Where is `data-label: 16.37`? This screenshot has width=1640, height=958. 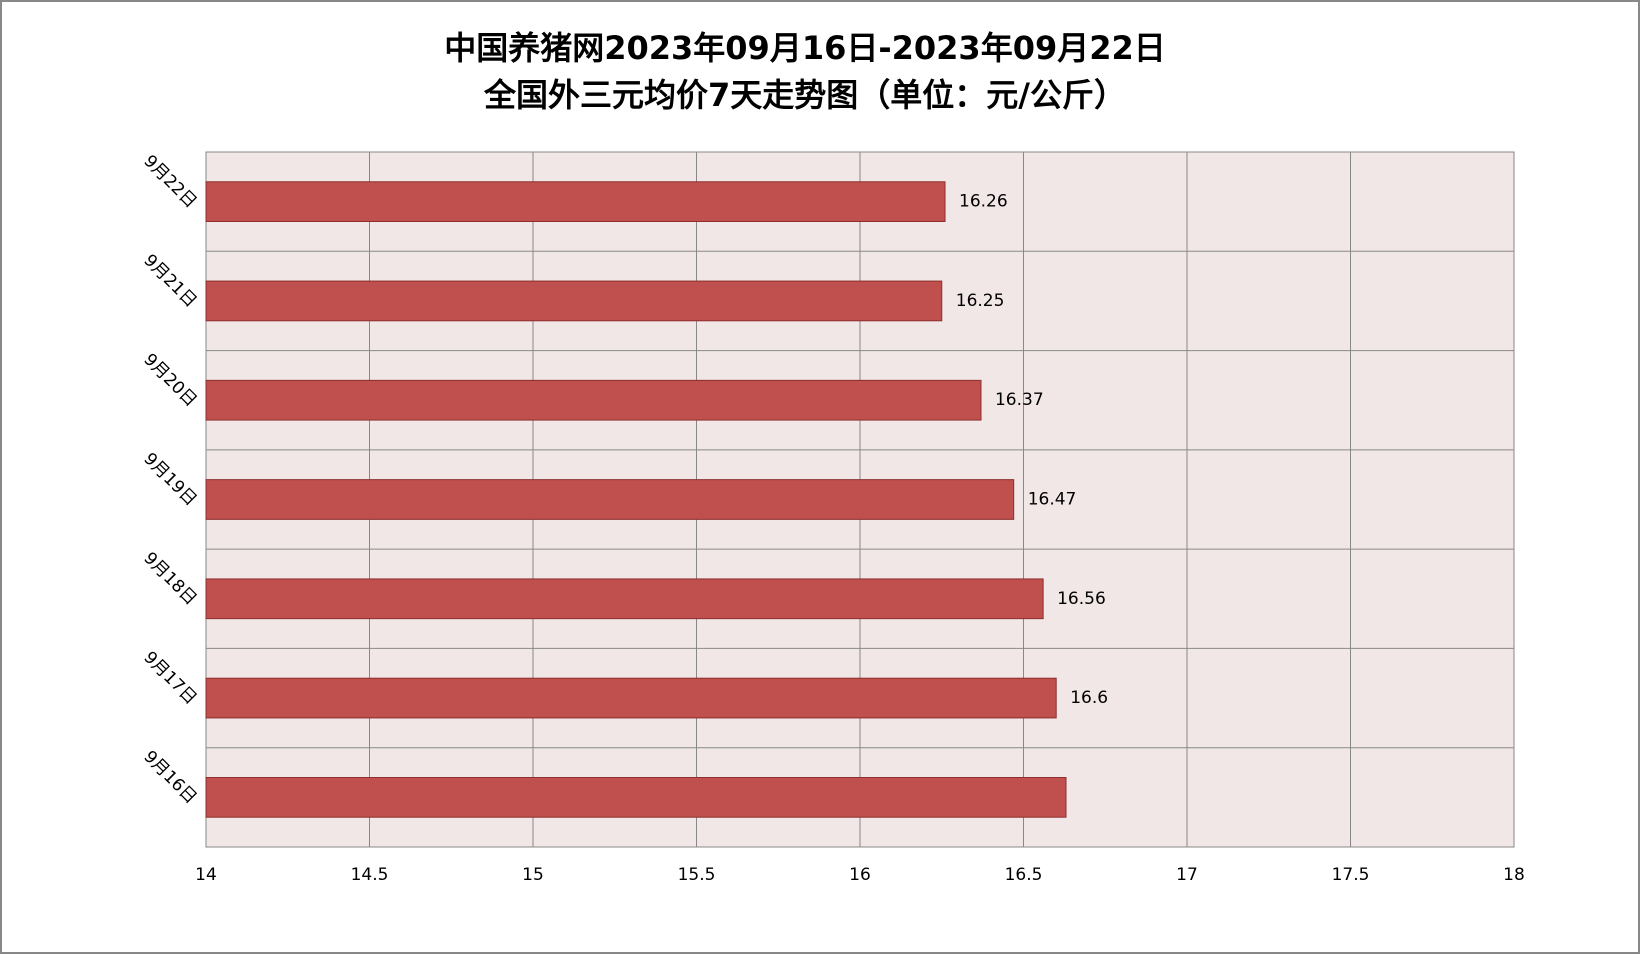
data-label: 16.37 is located at coordinates (1019, 400).